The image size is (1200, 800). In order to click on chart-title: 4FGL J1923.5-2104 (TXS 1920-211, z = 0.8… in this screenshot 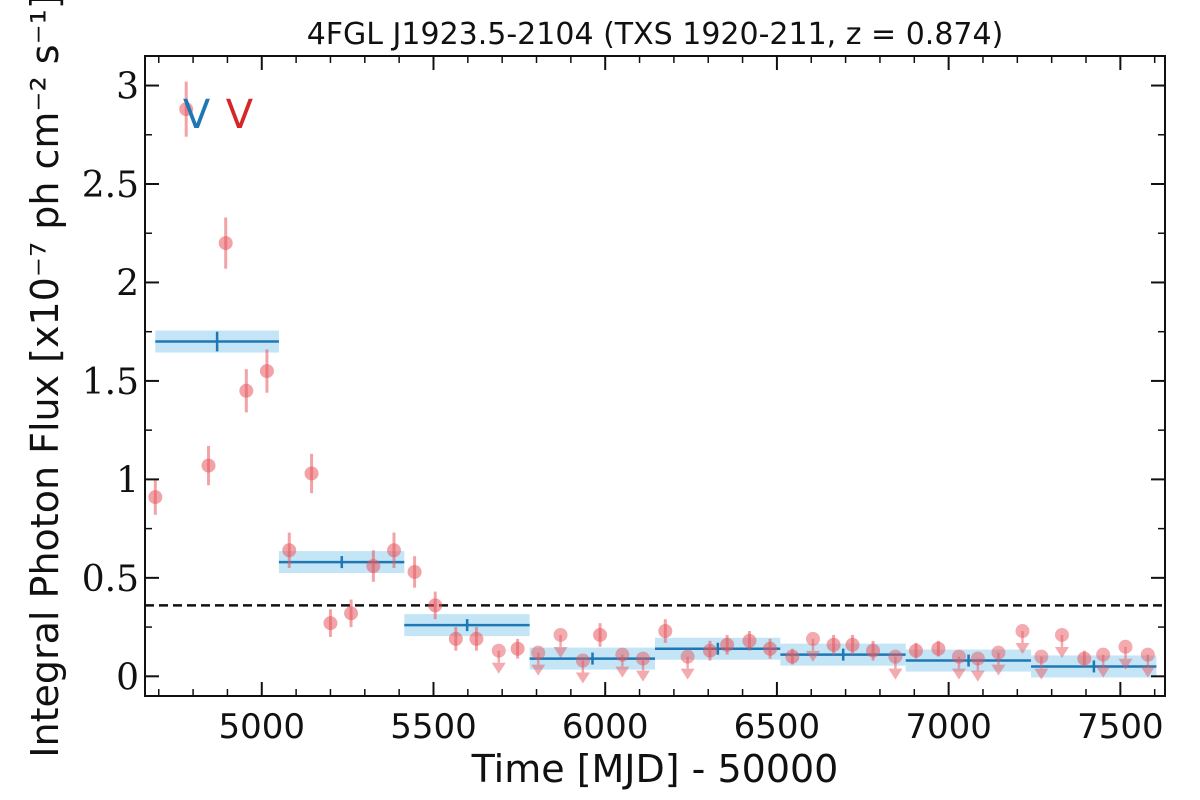, I will do `click(655, 34)`.